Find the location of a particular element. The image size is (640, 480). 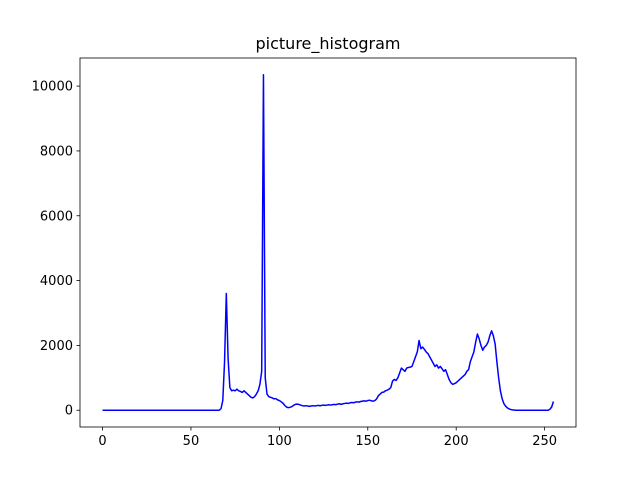

x-tick-label: 200 is located at coordinates (456, 441).